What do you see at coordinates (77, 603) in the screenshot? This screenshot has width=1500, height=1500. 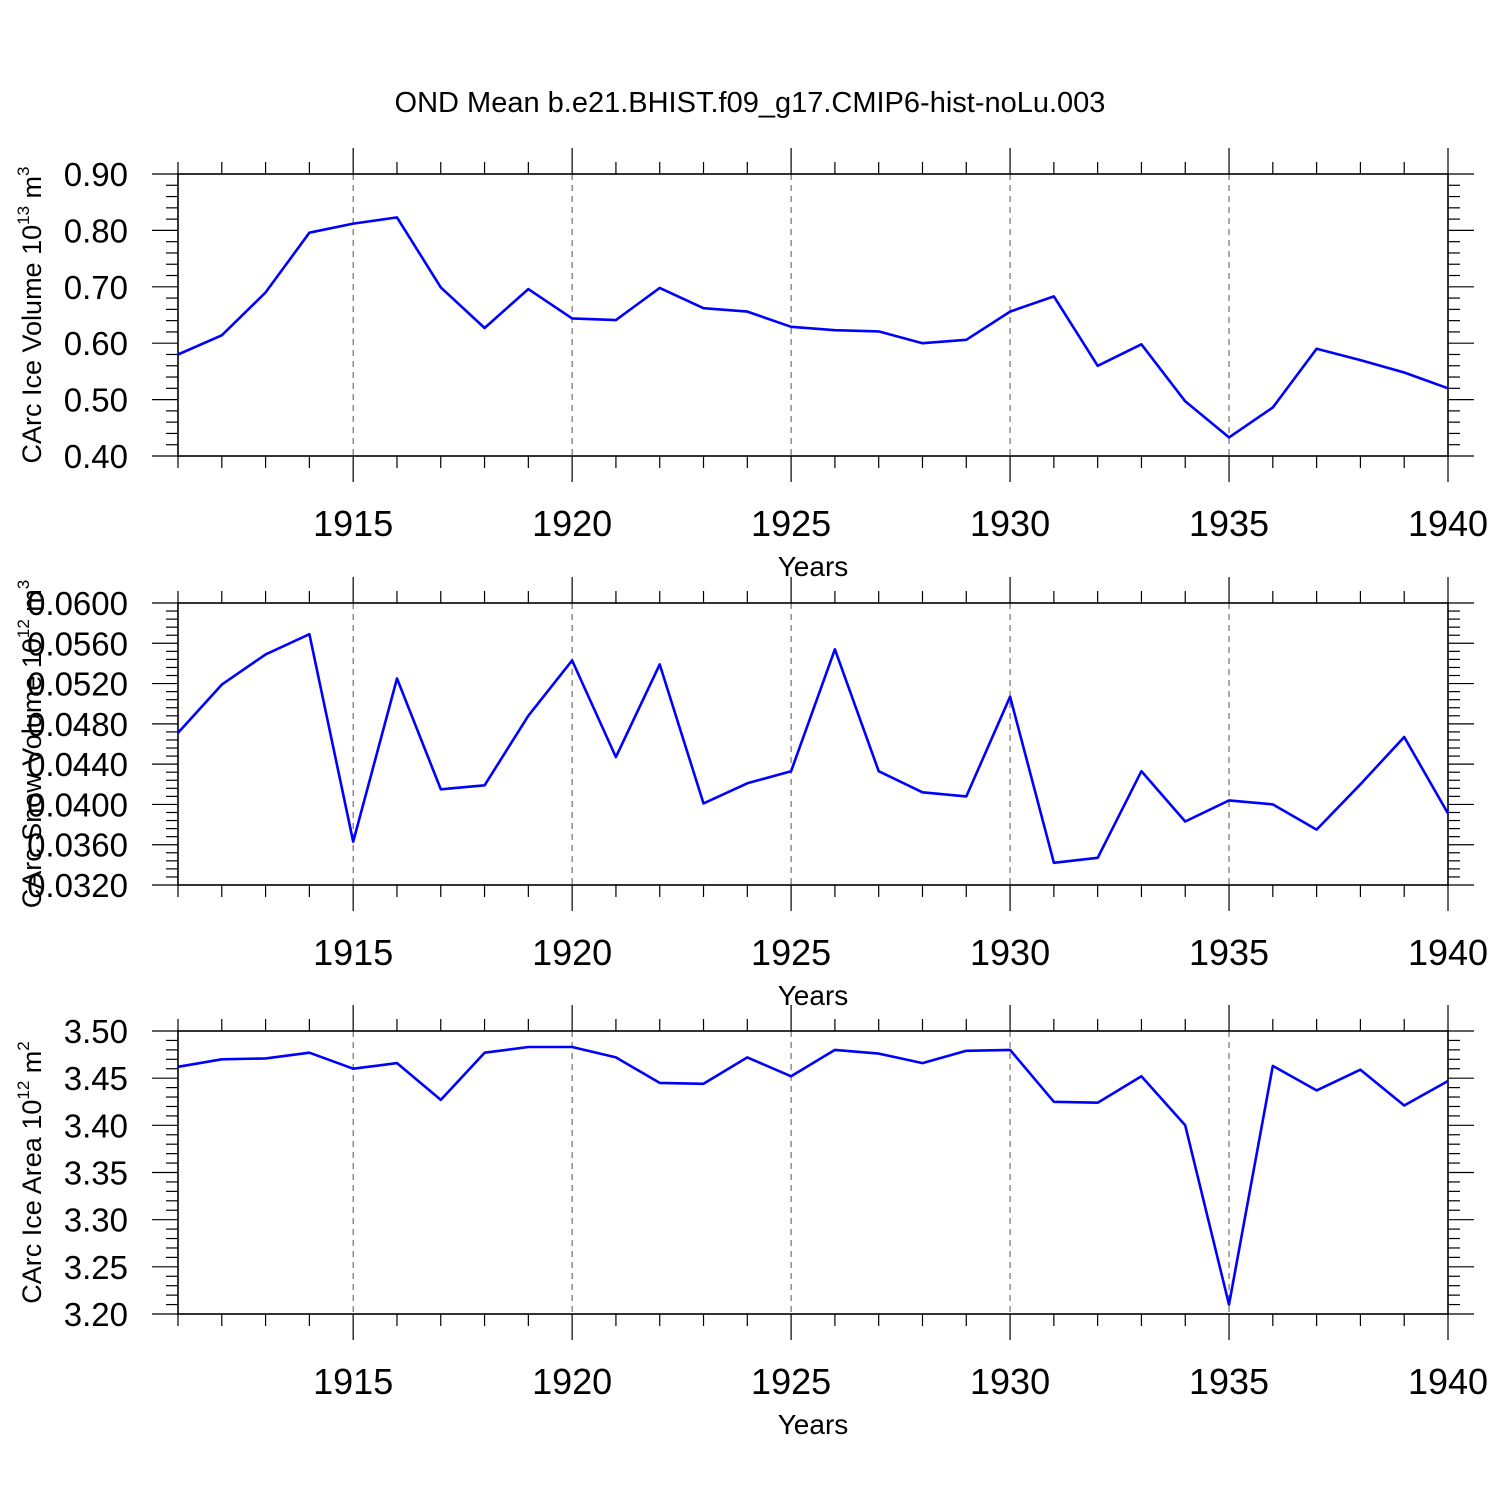 I see `ytick-label: 0.0600` at bounding box center [77, 603].